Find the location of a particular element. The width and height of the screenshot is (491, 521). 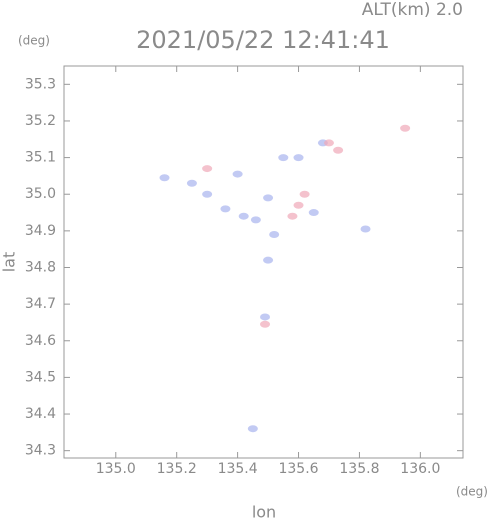

y-tick-label: 35.3 is located at coordinates (40, 84).